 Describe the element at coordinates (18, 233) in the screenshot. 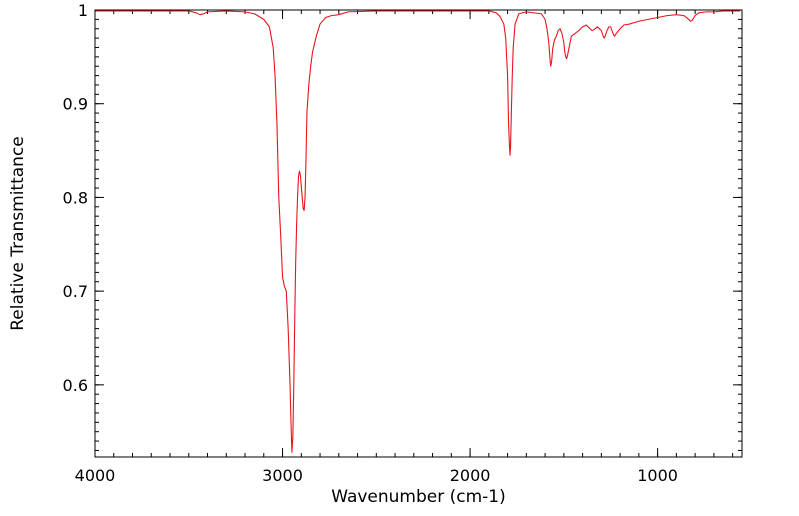

I see `y-axis-label: Relative Transmittance` at that location.